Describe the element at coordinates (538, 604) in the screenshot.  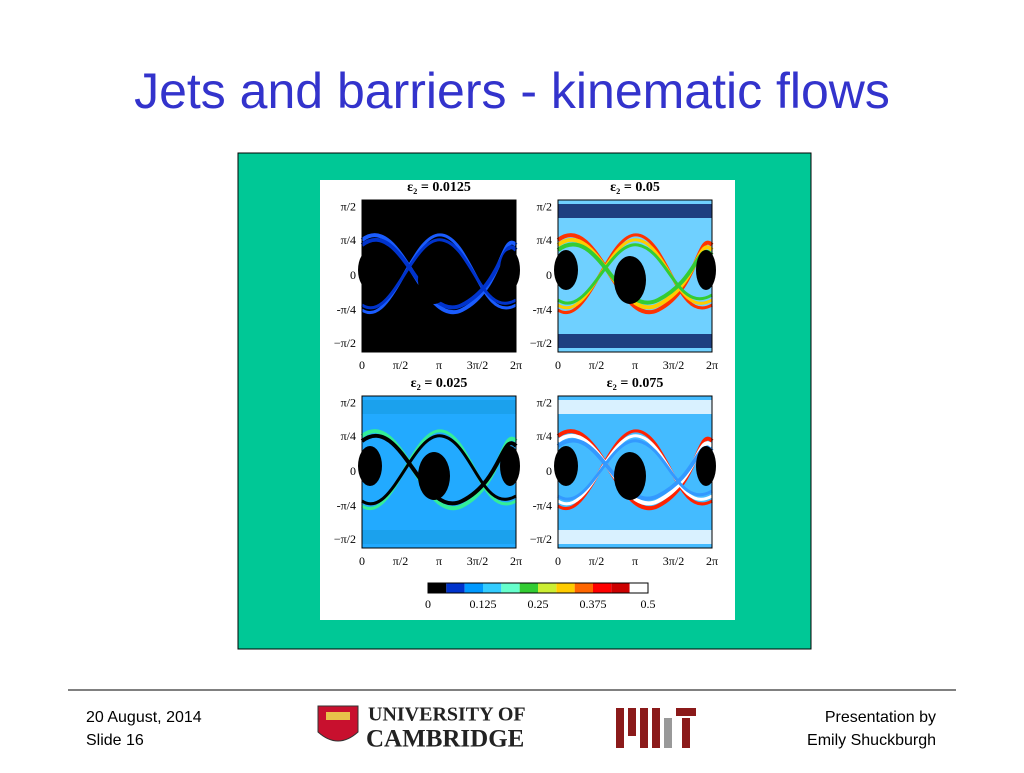
I see `colorbar-tick-label: 0.25` at that location.